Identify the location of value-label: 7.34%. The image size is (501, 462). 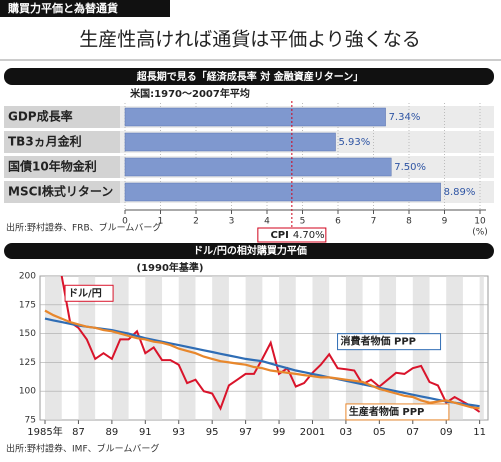
(405, 117).